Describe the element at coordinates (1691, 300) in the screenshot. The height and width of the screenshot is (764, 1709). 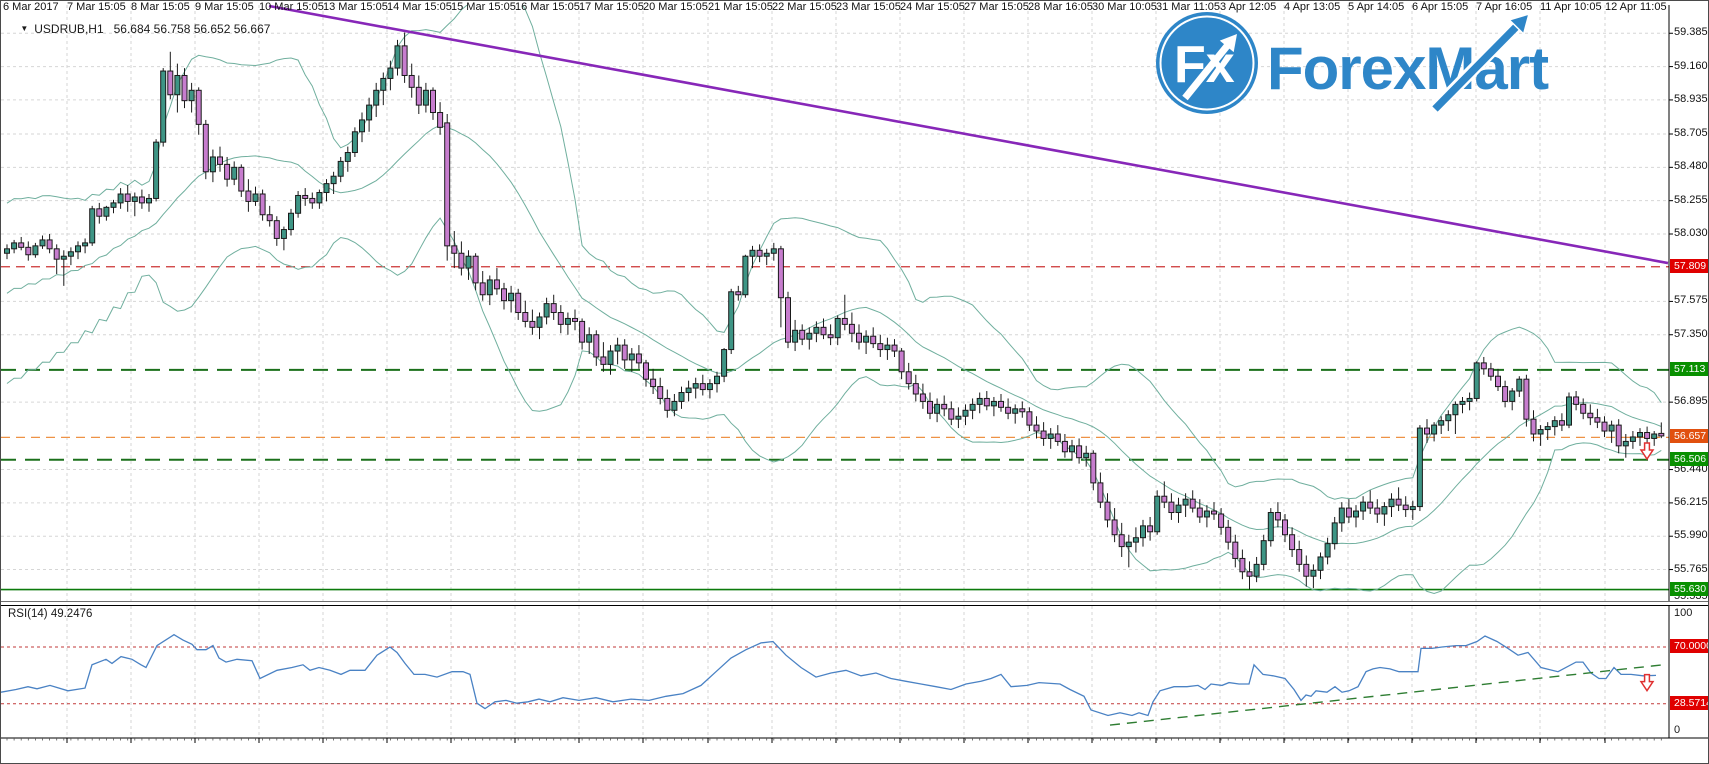
I see `price-axis-label: 57.575` at that location.